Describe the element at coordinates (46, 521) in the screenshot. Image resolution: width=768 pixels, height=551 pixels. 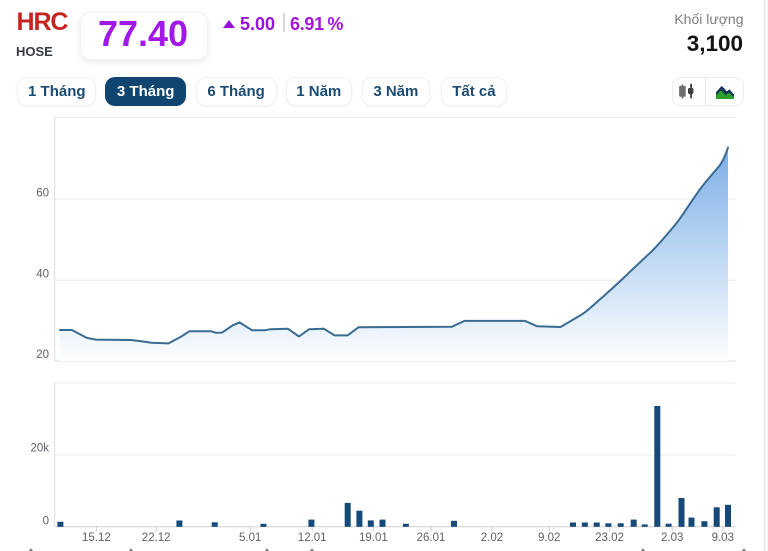
I see `svg-text: 0` at that location.